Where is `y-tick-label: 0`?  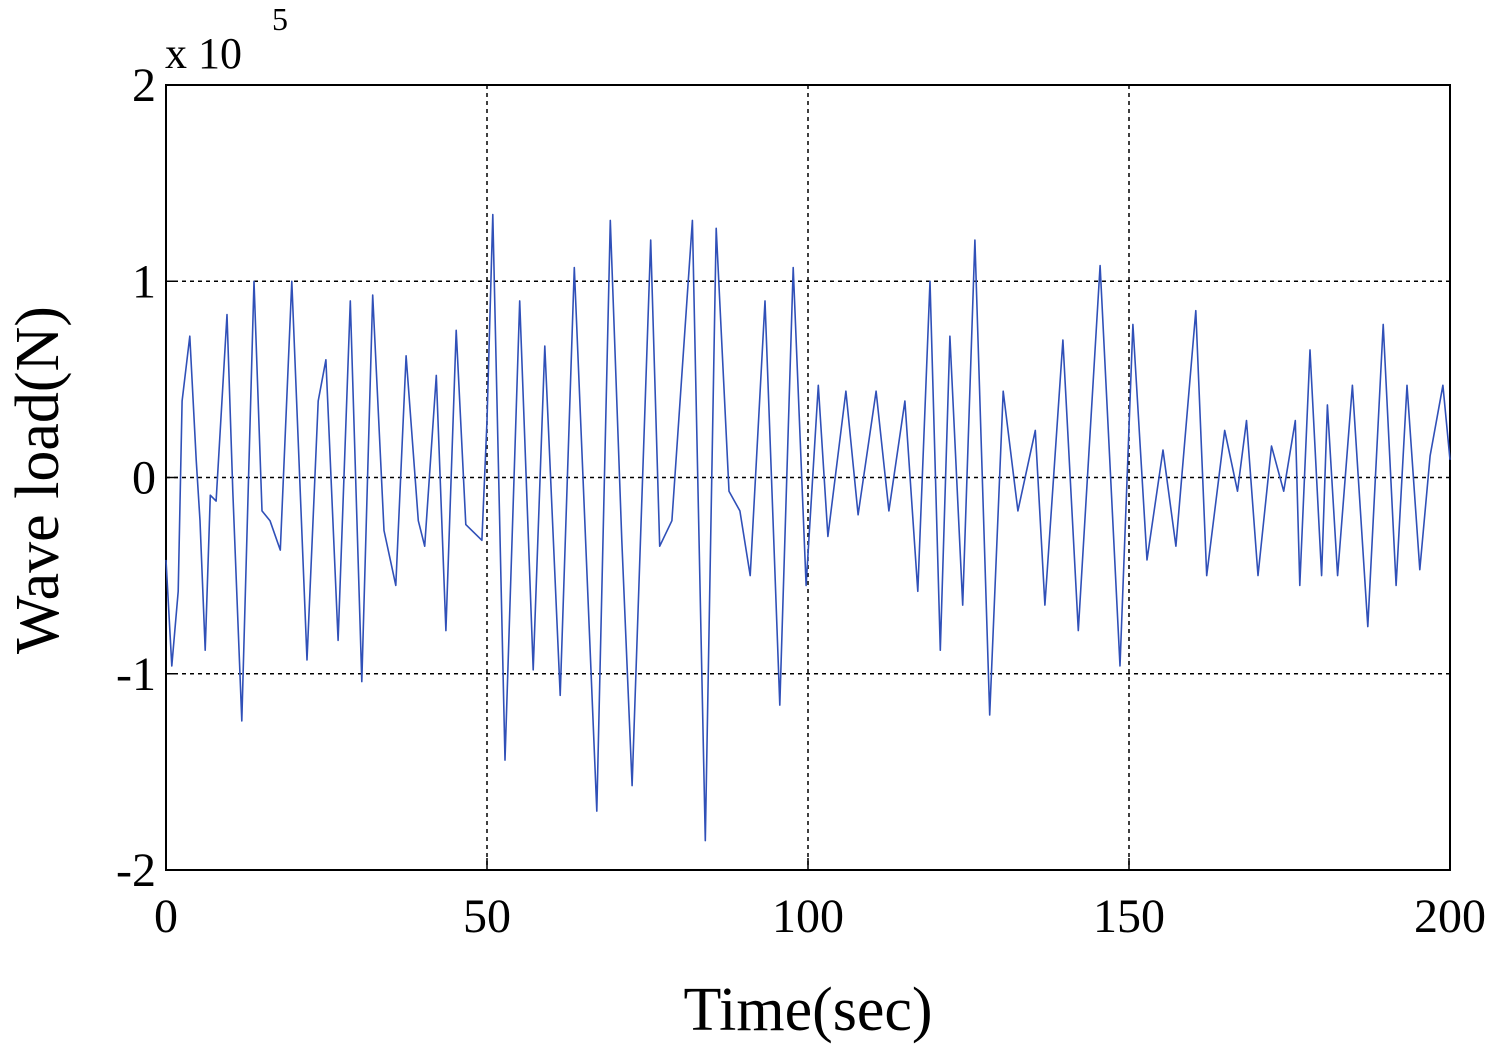 y-tick-label: 0 is located at coordinates (144, 478).